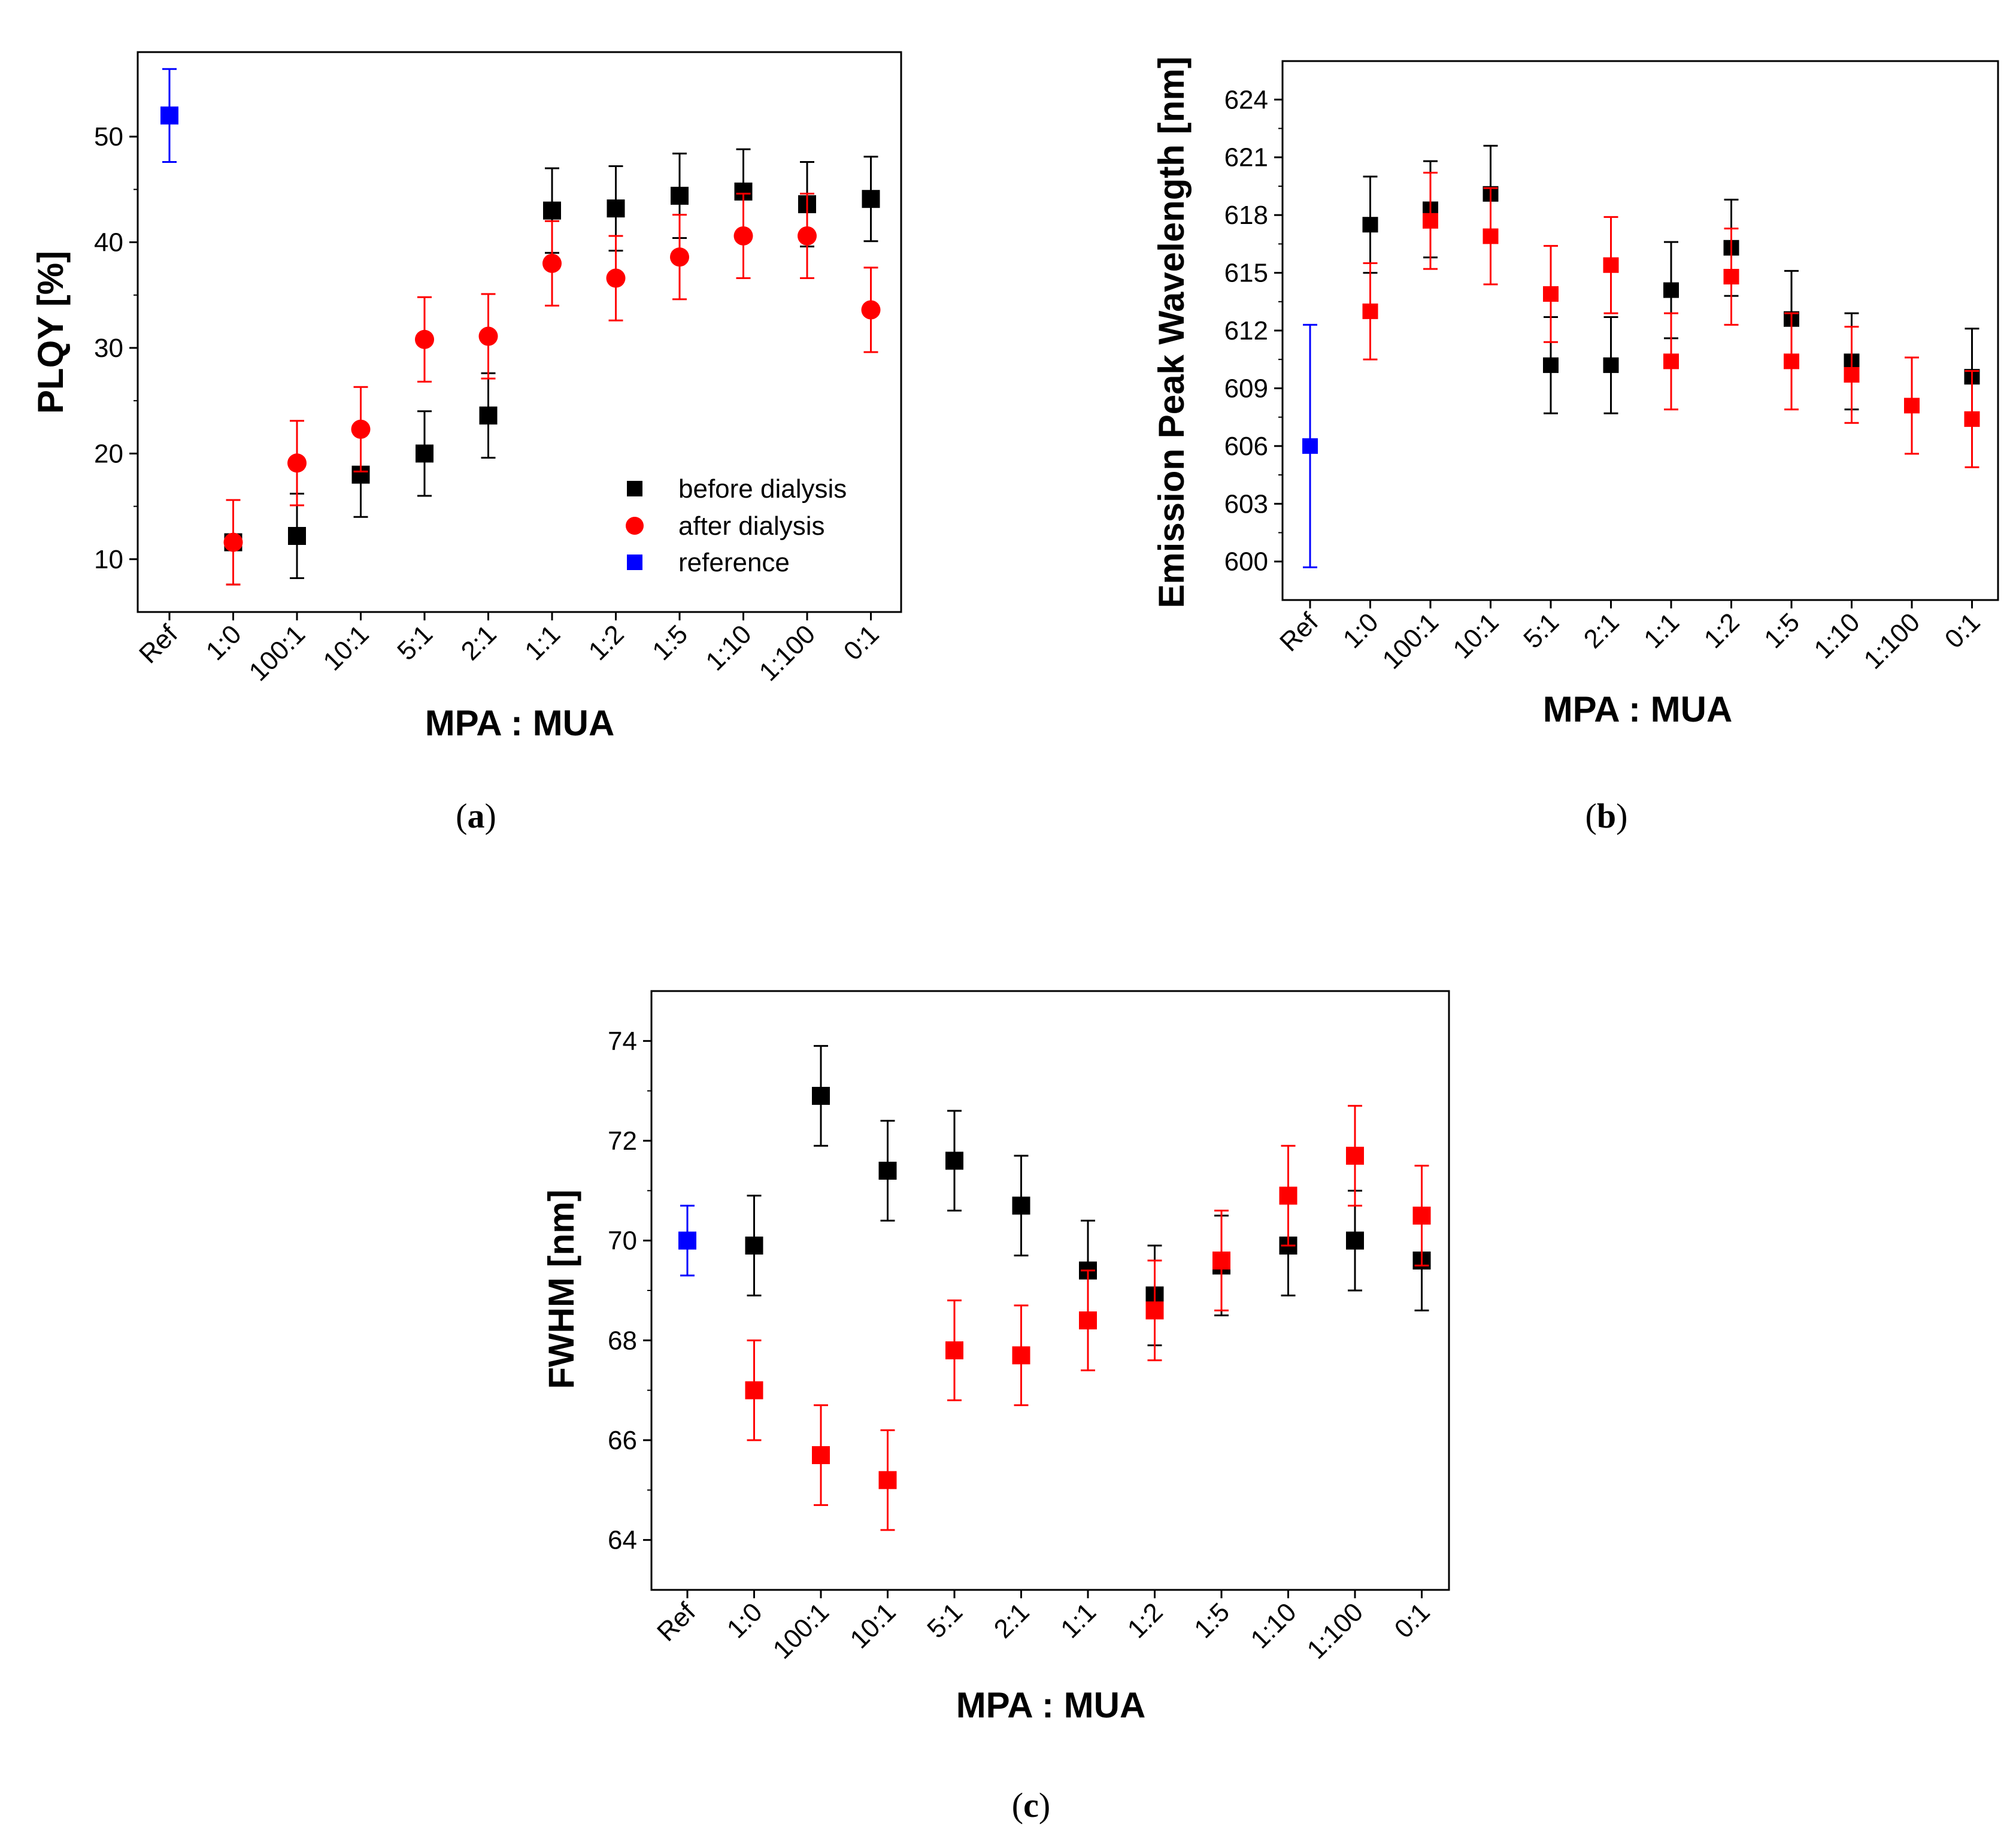  What do you see at coordinates (862, 642) in the screenshot?
I see `x-tick-label-a: 0:1` at bounding box center [862, 642].